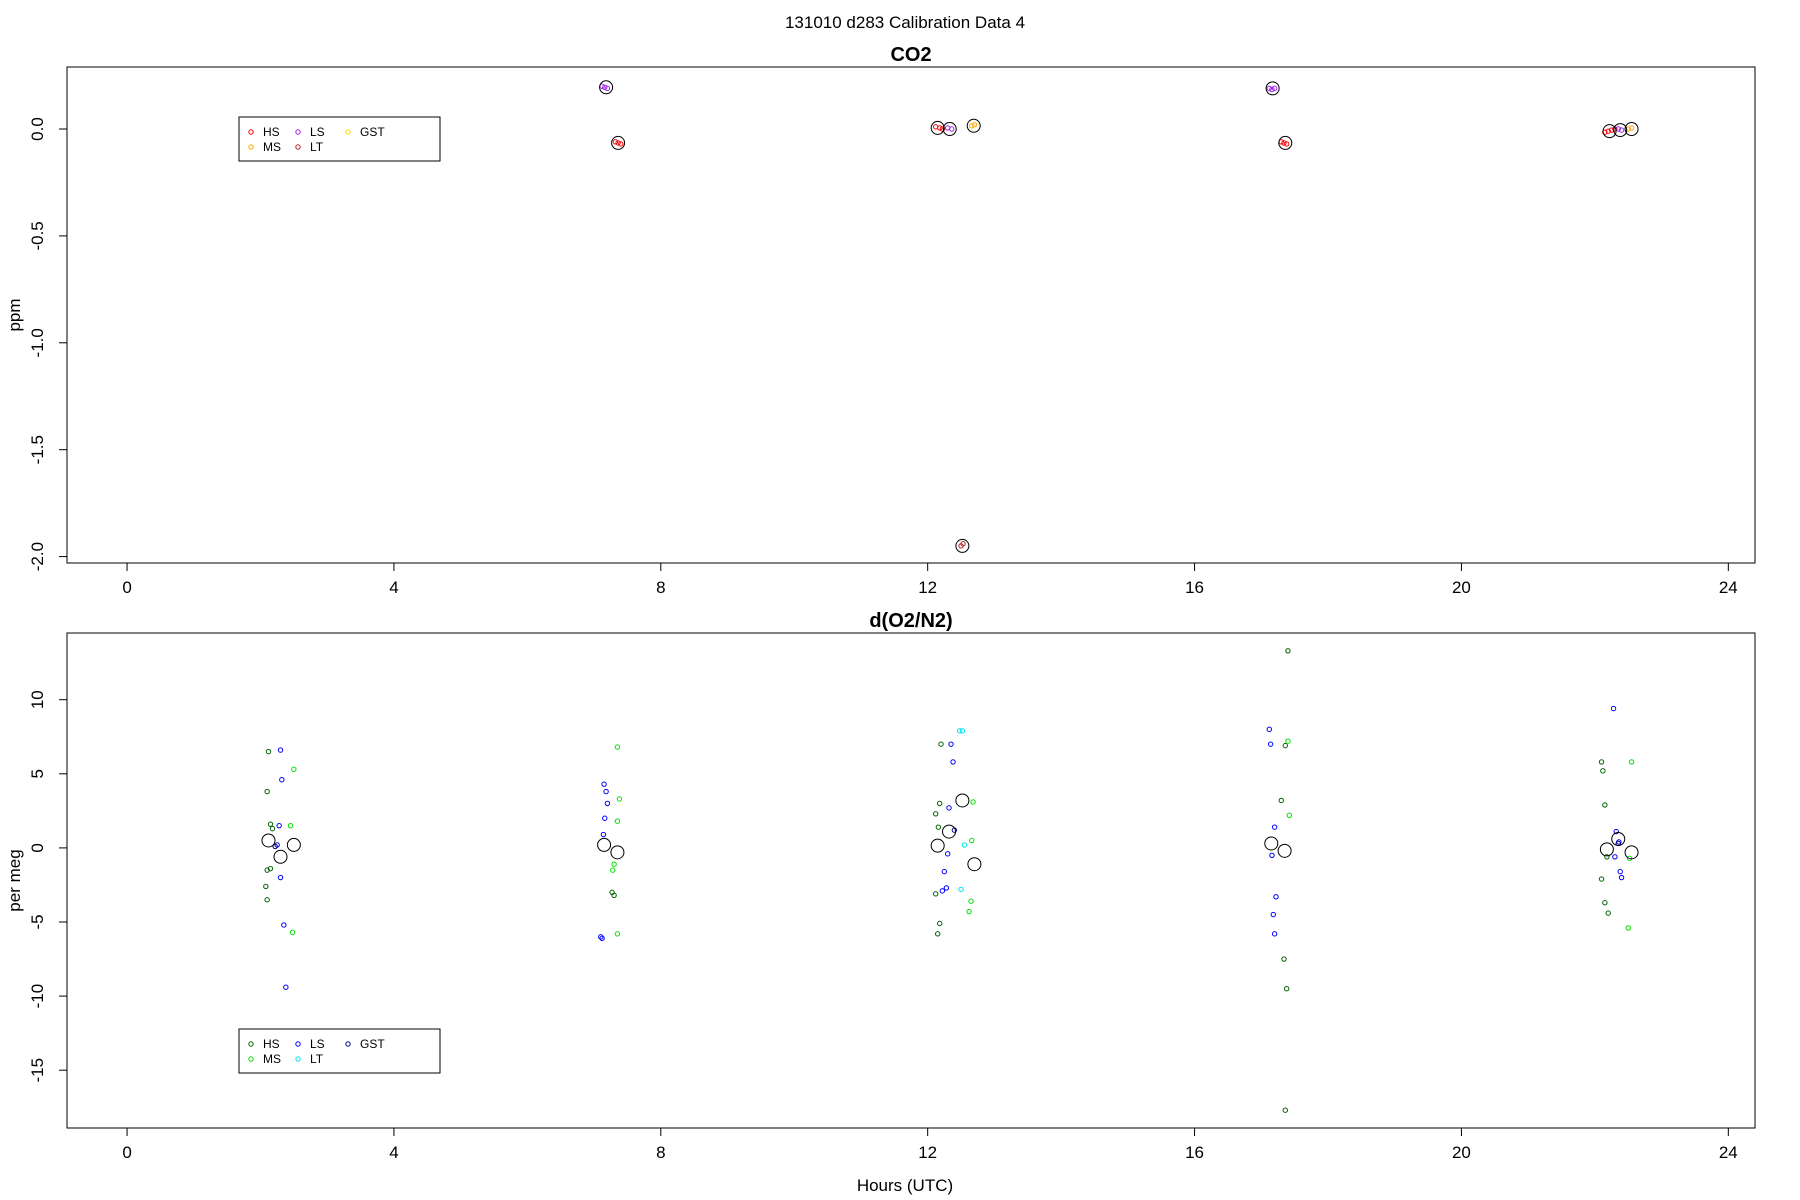 This screenshot has width=1800, height=1200. Describe the element at coordinates (37, 921) in the screenshot. I see `y-tick-label: -5` at that location.